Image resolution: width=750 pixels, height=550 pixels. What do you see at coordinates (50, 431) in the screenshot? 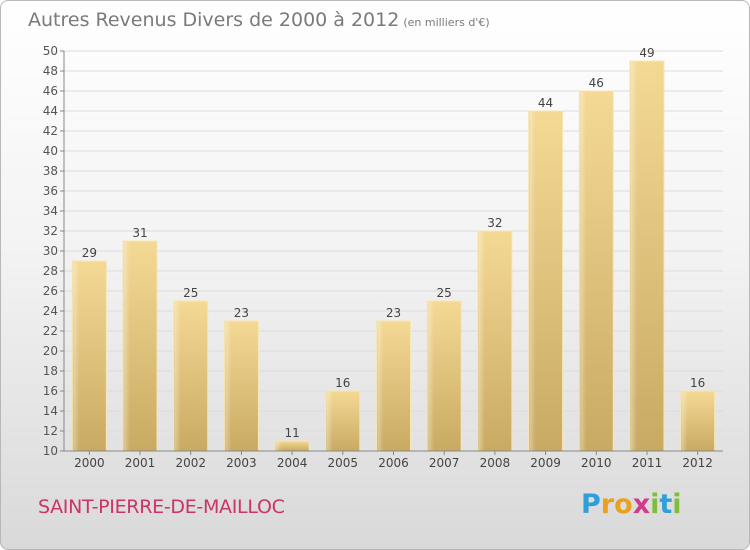
I see `y-tick-label: 12` at bounding box center [50, 431].